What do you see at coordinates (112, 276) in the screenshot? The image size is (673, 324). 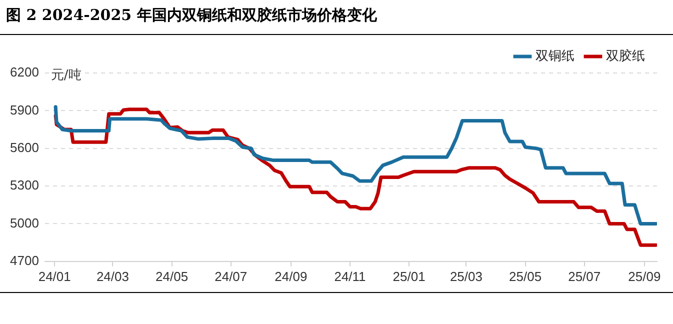 I see `x-tick-label: 24/03` at bounding box center [112, 276].